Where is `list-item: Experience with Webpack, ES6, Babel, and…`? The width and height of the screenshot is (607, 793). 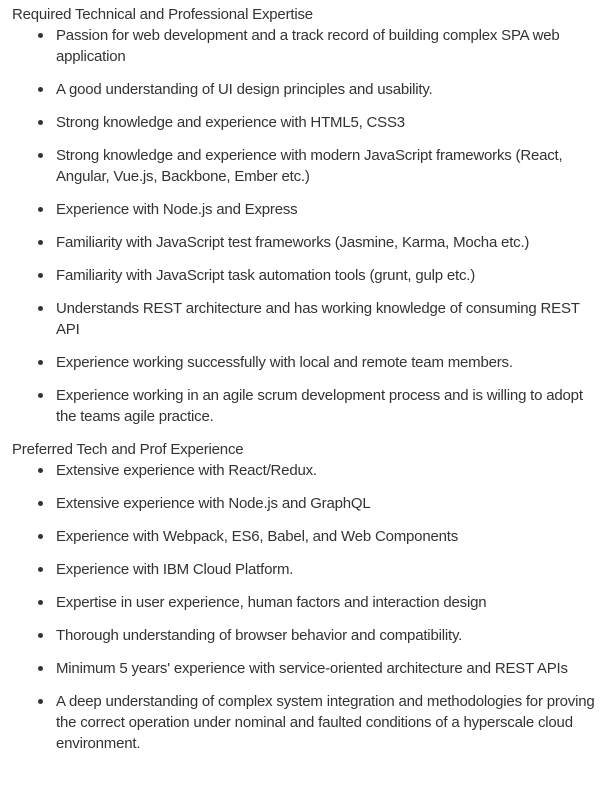
list-item: Experience with Webpack, ES6, Babel, and… is located at coordinates (316, 536).